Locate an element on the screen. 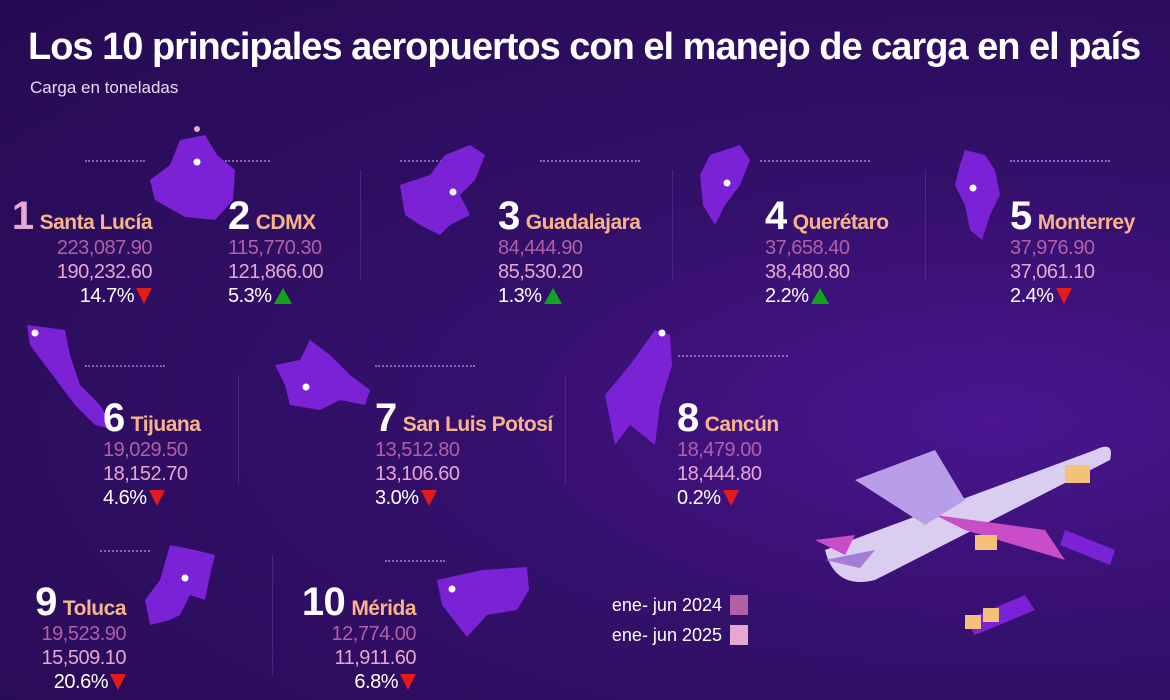 The height and width of the screenshot is (700, 1170). rank: 10 is located at coordinates (323, 602).